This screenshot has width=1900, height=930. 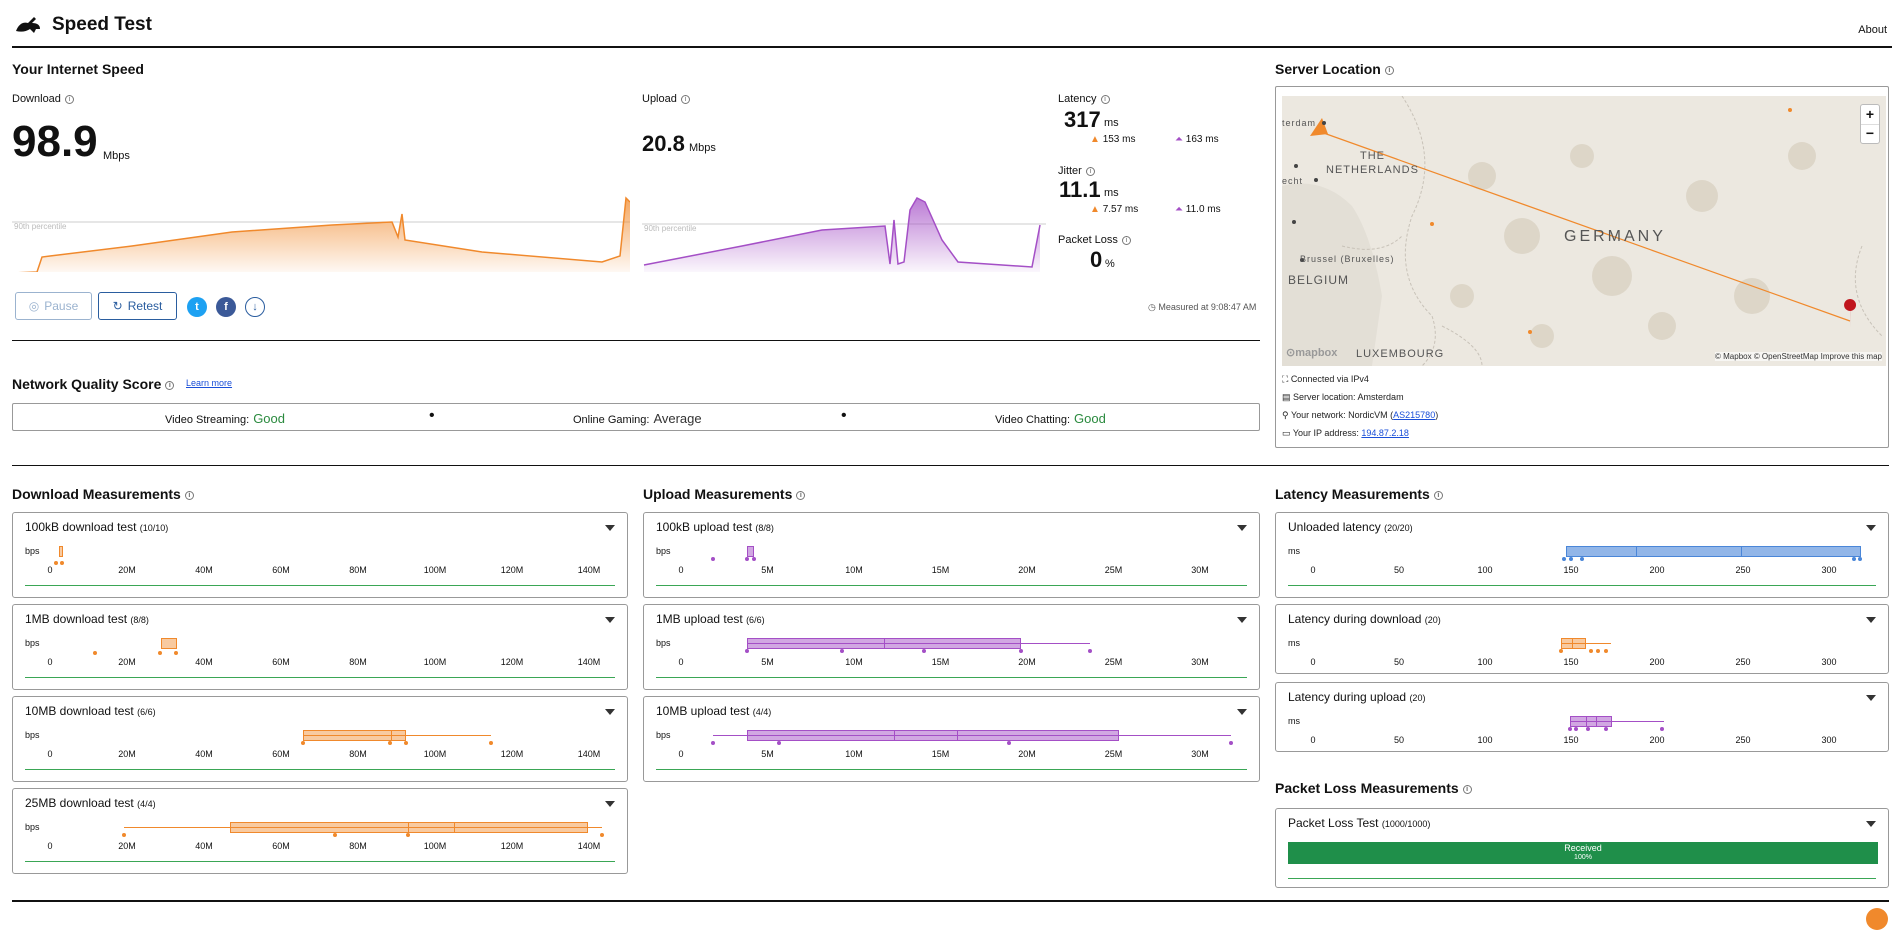 What do you see at coordinates (1076, 171) in the screenshot?
I see `jitter-label: Jitter i` at bounding box center [1076, 171].